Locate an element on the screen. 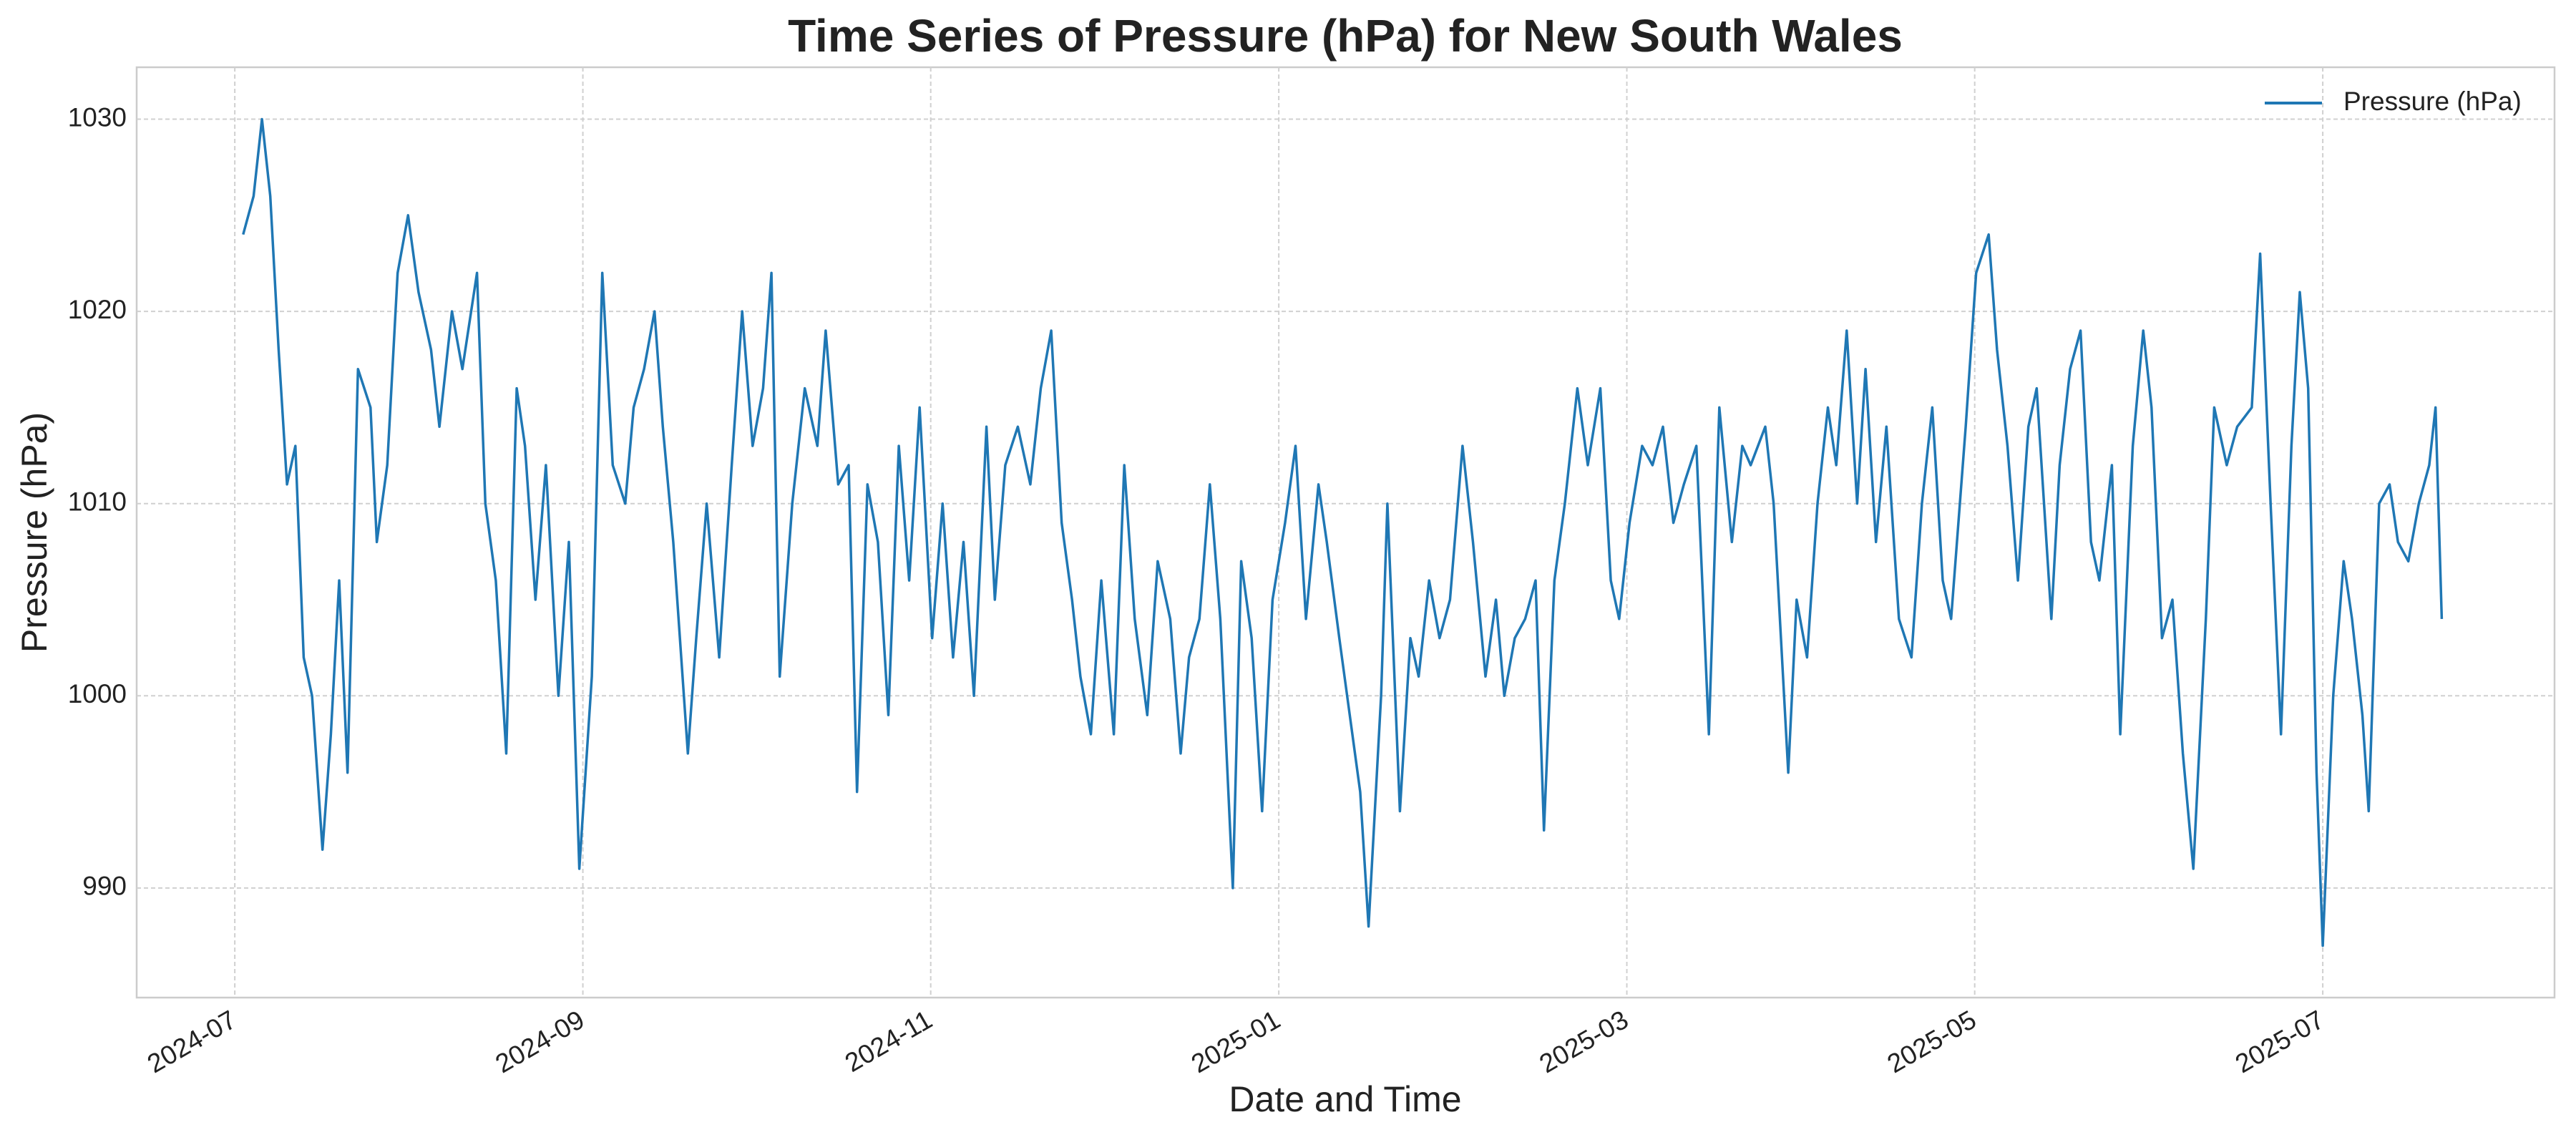 The image size is (2576, 1145). x-tick-label: 2025-05 is located at coordinates (1931, 1041).